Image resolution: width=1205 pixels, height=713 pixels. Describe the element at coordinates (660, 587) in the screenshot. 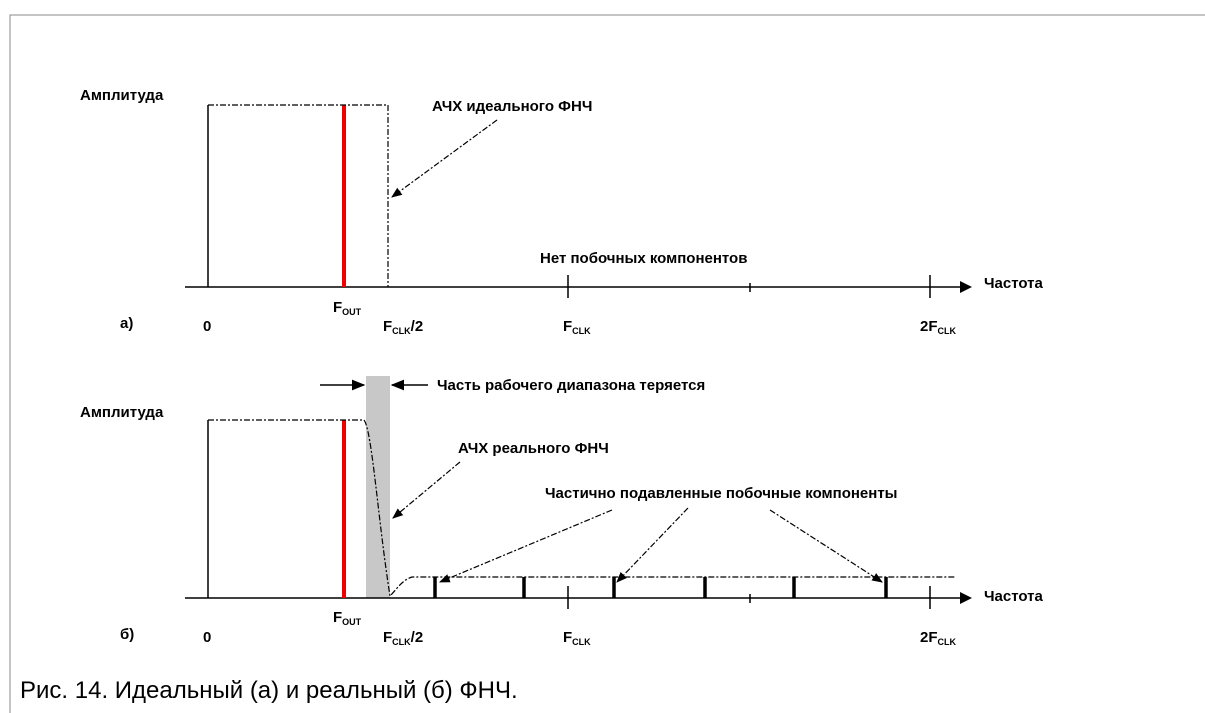

I see `spurs` at that location.